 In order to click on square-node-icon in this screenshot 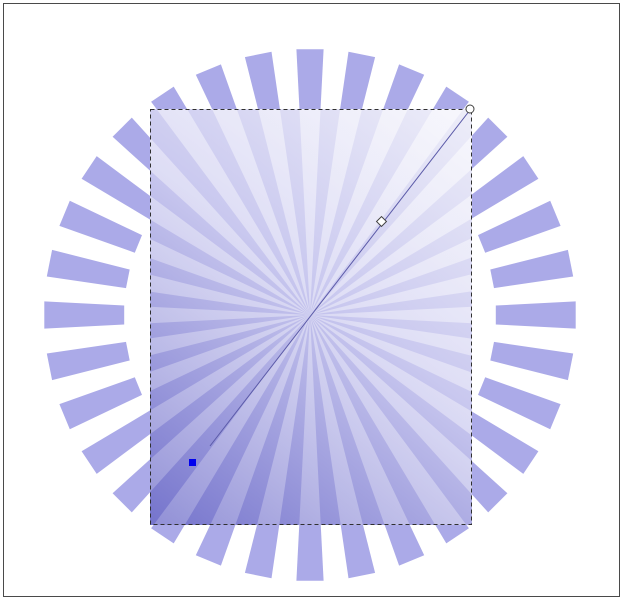, I will do `click(192, 462)`.